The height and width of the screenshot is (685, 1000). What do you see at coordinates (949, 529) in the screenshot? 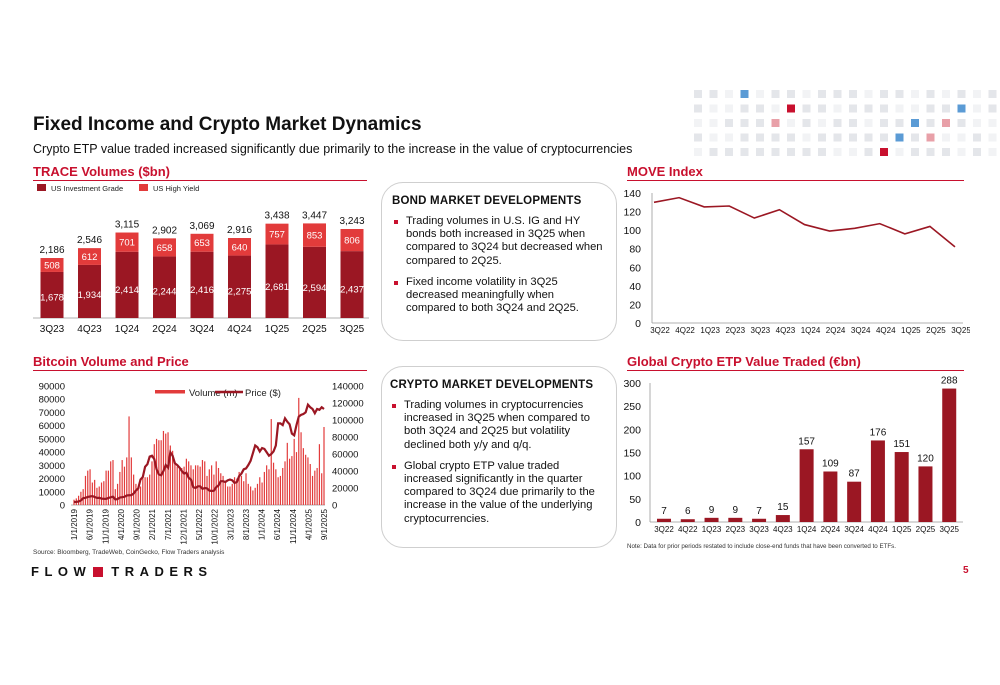
I see `etp-x-tick: 3Q25` at bounding box center [949, 529].